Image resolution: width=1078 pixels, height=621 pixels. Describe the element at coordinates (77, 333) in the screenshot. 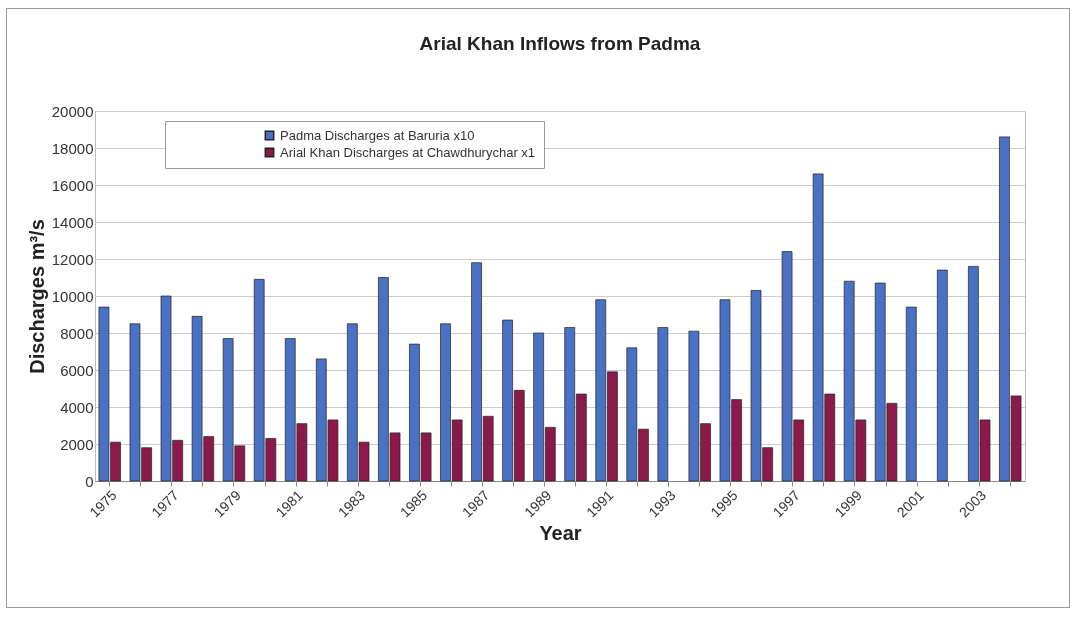

I see `y-tick-label: 8000` at that location.